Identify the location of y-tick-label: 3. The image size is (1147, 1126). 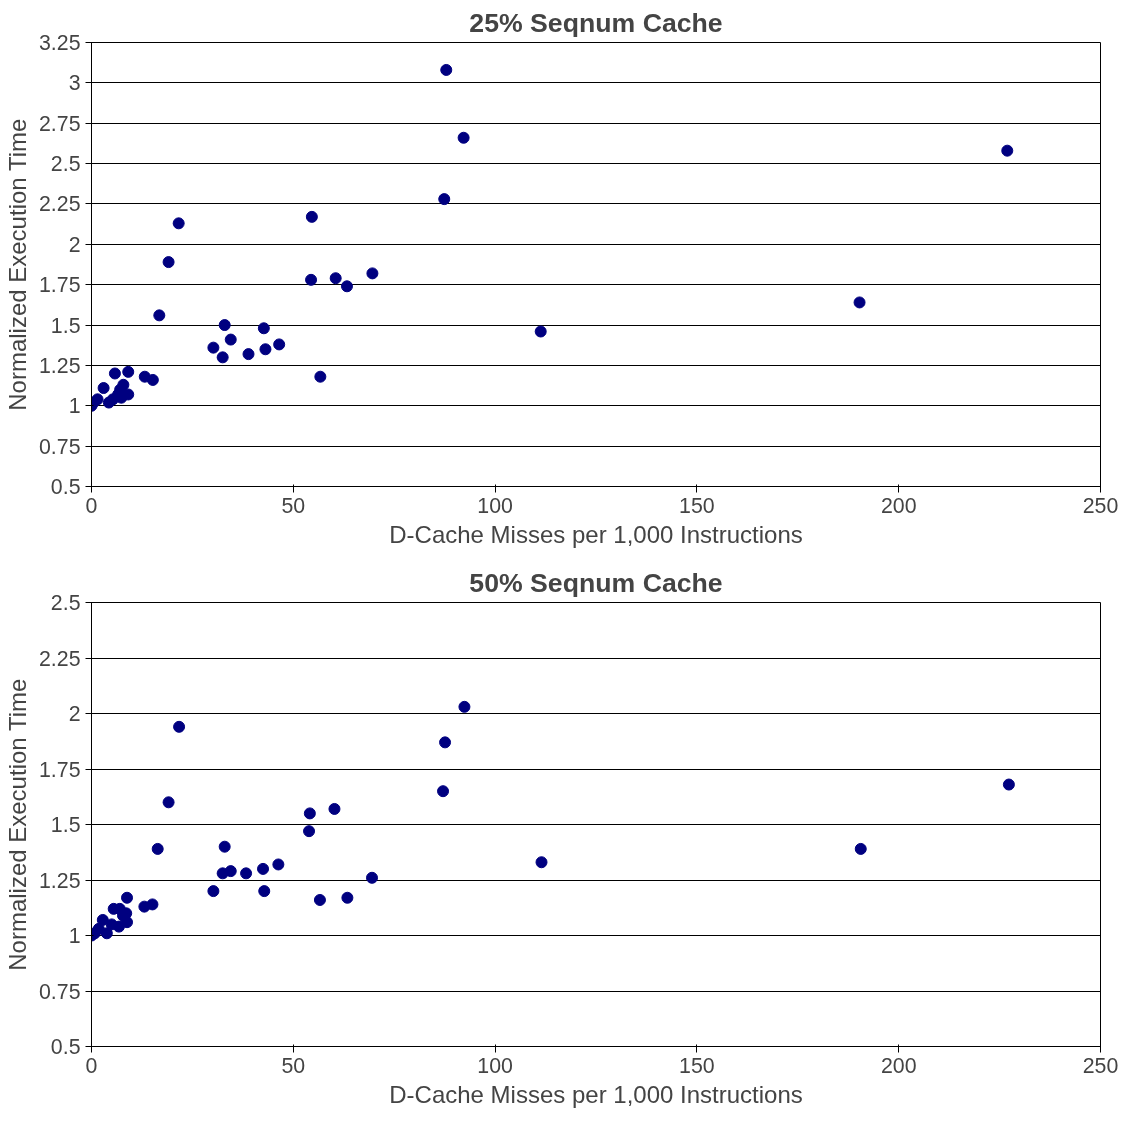
(74, 83).